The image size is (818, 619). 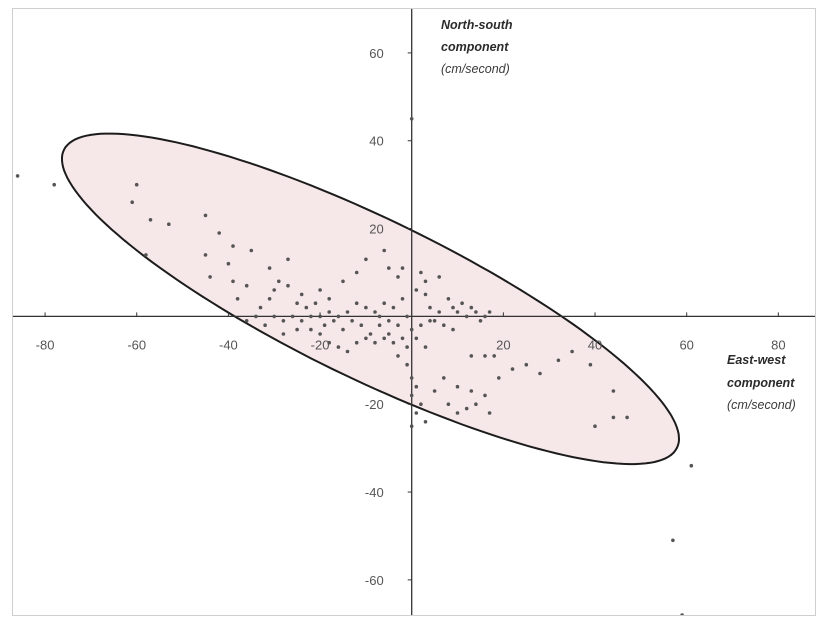 What do you see at coordinates (228, 344) in the screenshot?
I see `x-tick-label: -40` at bounding box center [228, 344].